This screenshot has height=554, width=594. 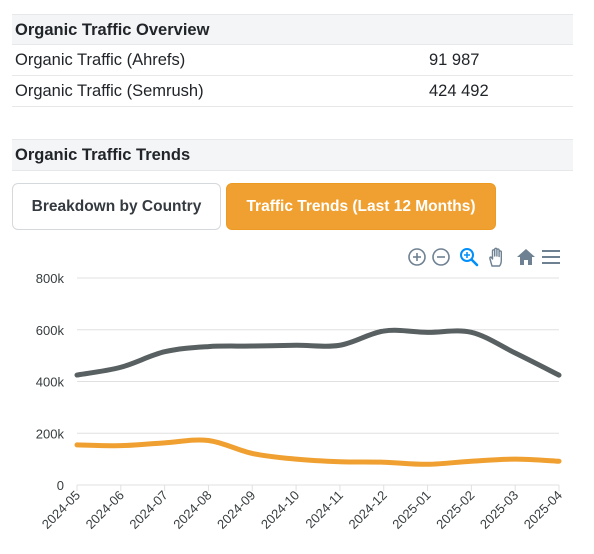 What do you see at coordinates (455, 510) in the screenshot?
I see `x-tick-label: 2025-02` at bounding box center [455, 510].